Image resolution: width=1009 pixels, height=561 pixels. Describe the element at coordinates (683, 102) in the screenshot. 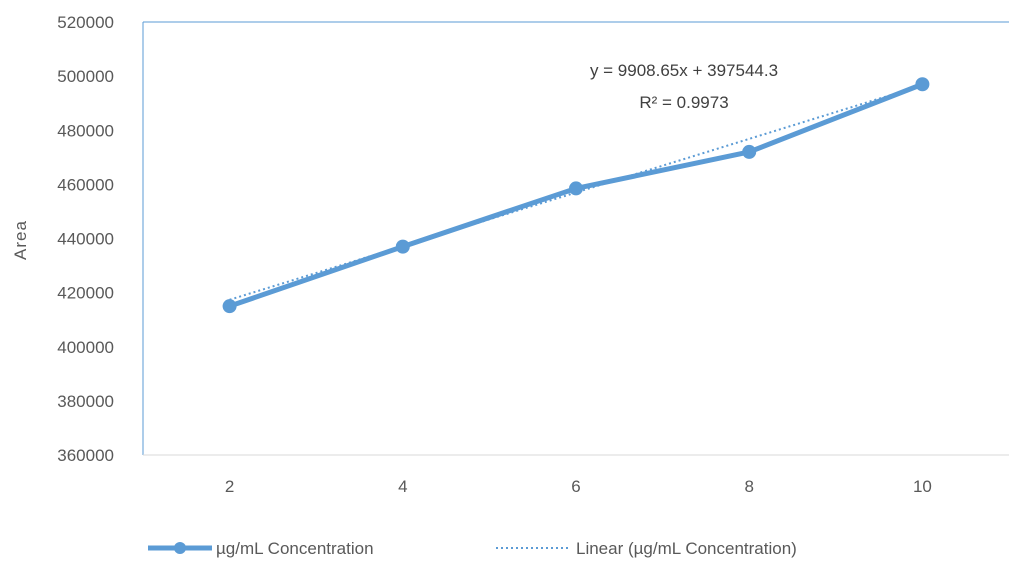

I see `trendline-r-squared: R² = 0.9973` at that location.